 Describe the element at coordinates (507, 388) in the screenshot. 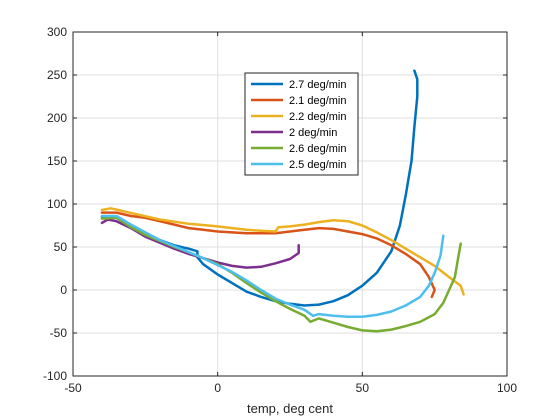

I see `x-tick-label: 100` at that location.